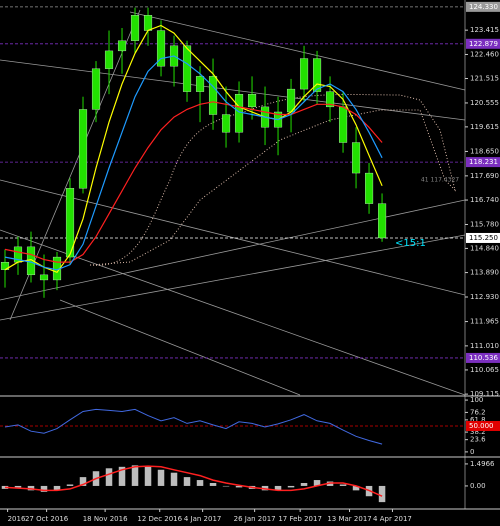  I want to click on x-tick-label: 2016, so click(17, 519).